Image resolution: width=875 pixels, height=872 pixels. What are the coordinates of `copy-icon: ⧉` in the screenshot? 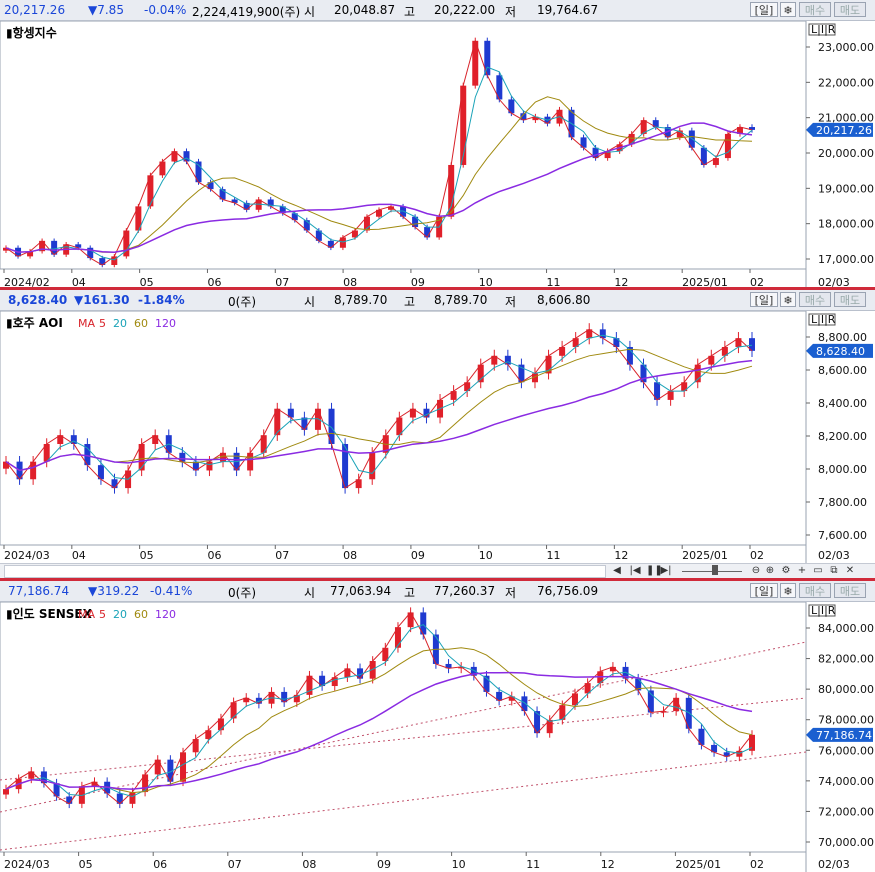 It's located at (834, 570).